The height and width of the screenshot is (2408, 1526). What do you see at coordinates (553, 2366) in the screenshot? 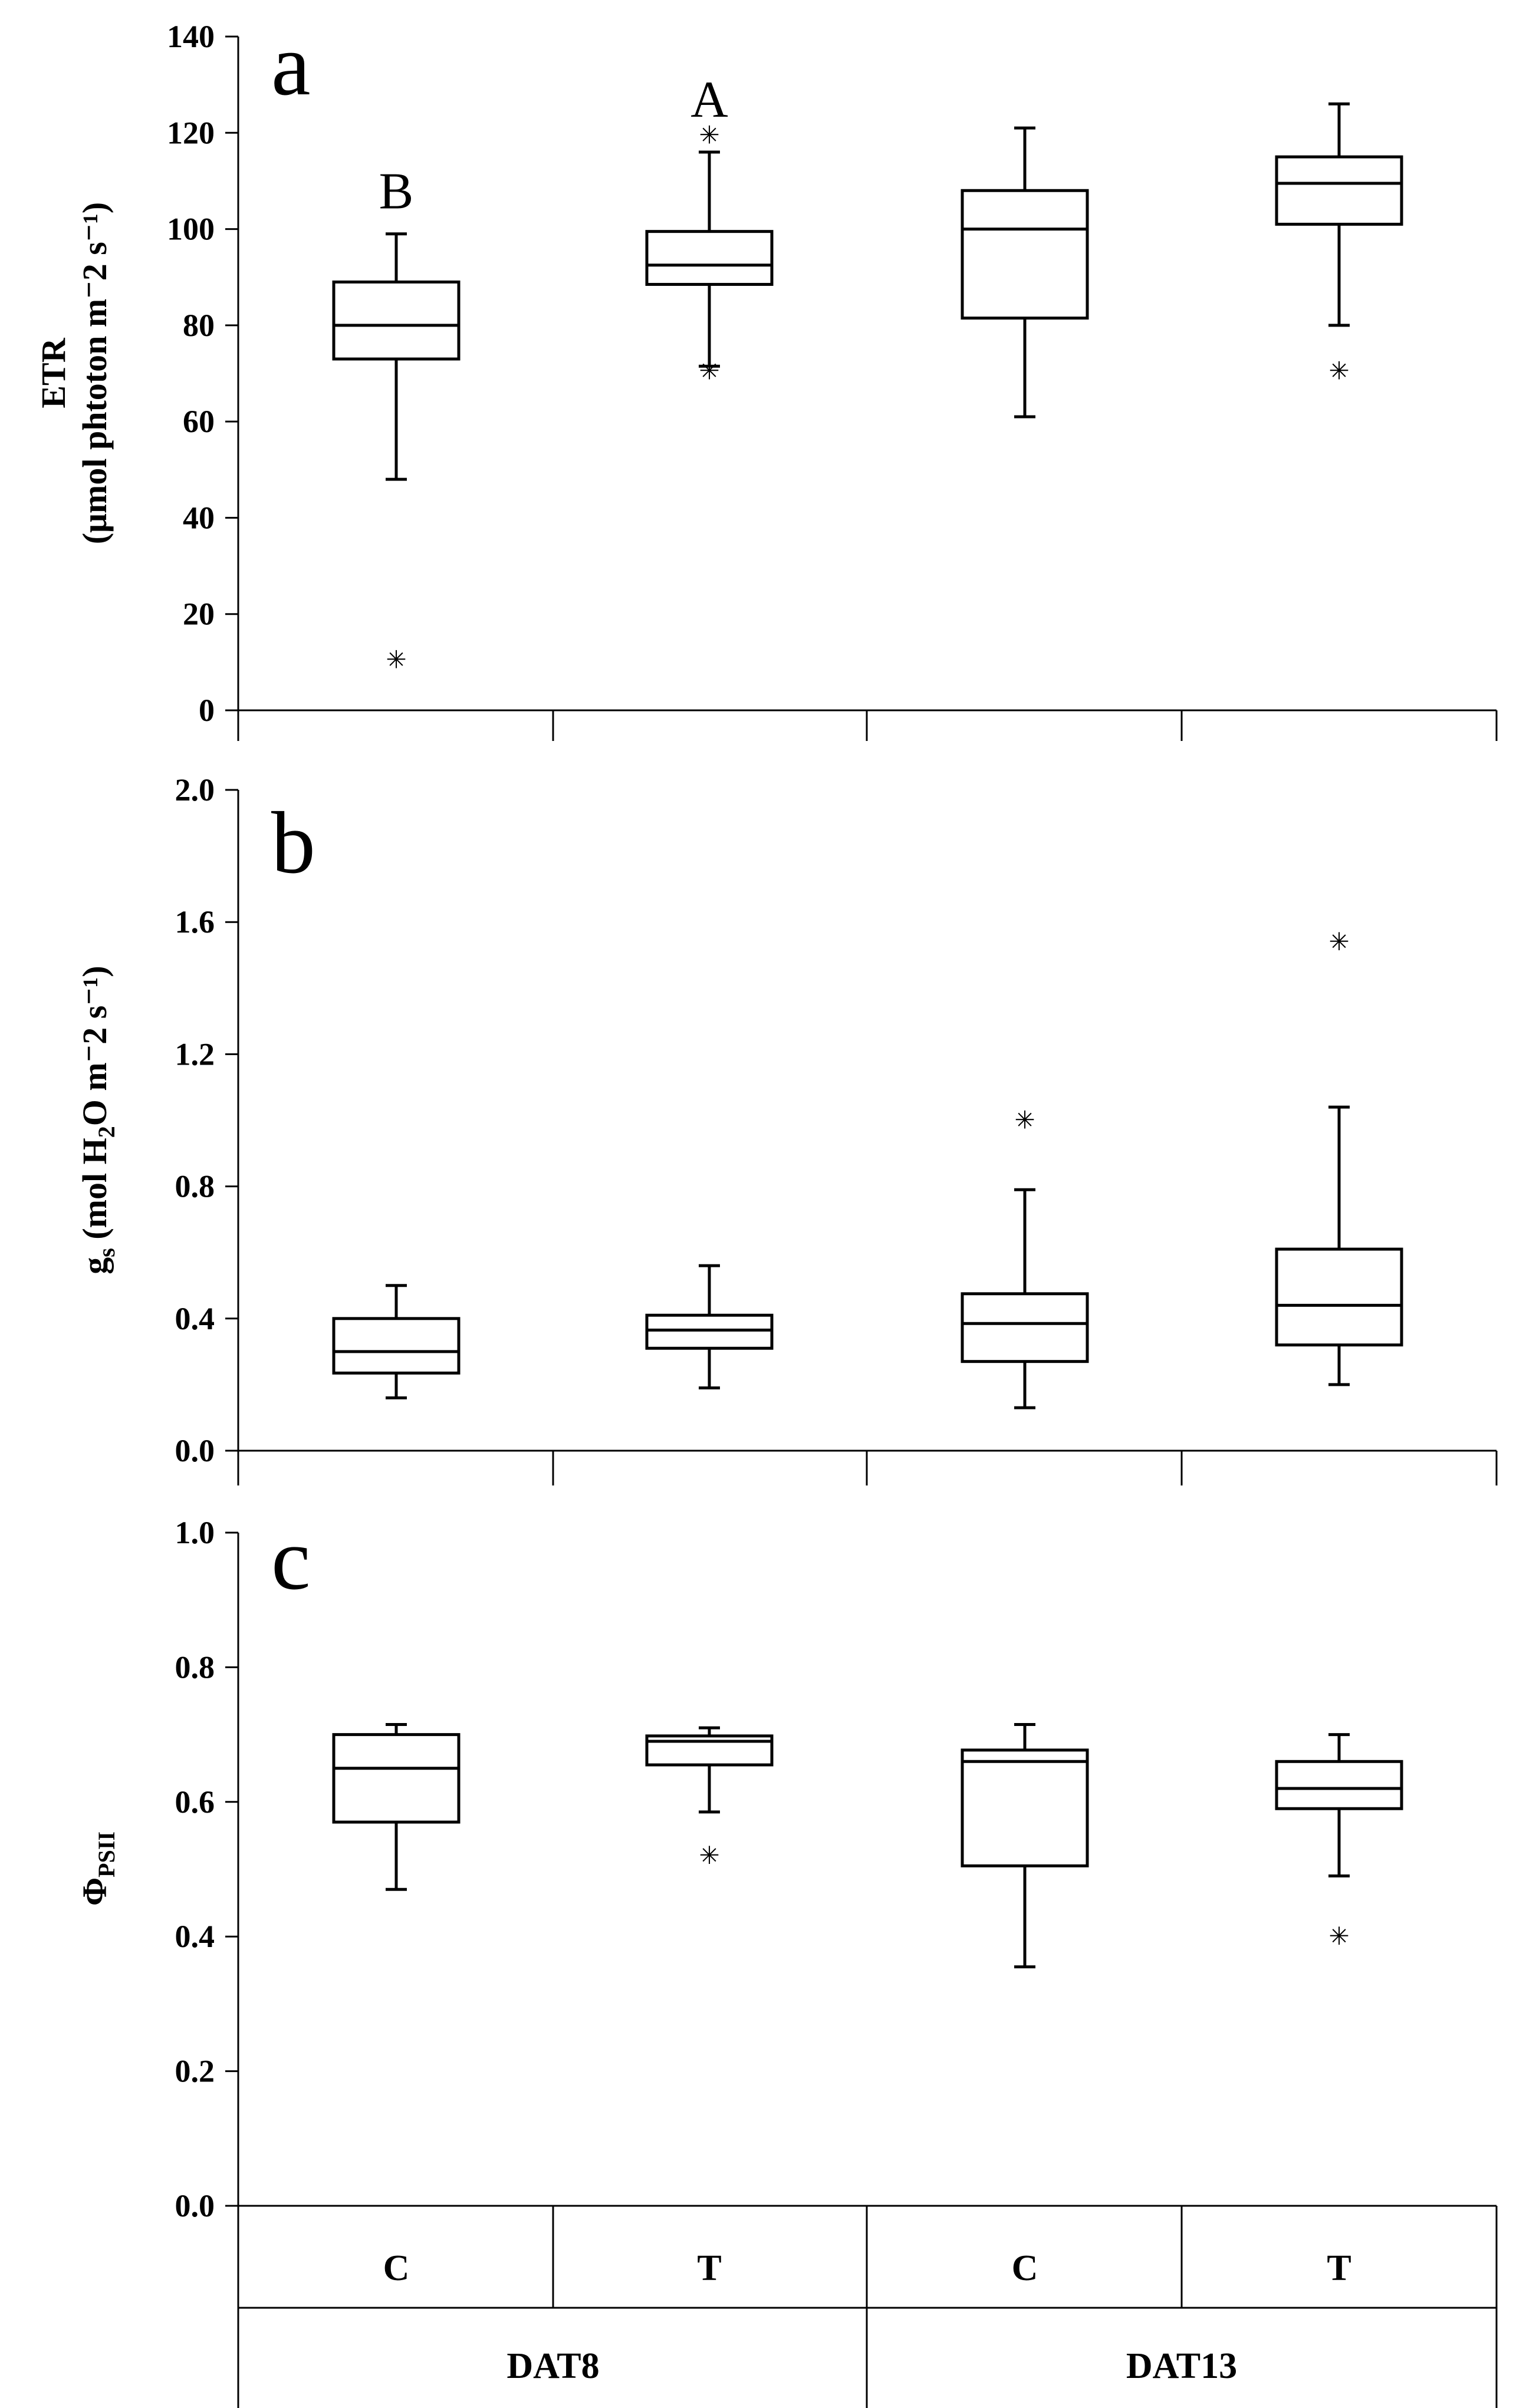
I see `group-label-dat8: DAT8` at bounding box center [553, 2366].